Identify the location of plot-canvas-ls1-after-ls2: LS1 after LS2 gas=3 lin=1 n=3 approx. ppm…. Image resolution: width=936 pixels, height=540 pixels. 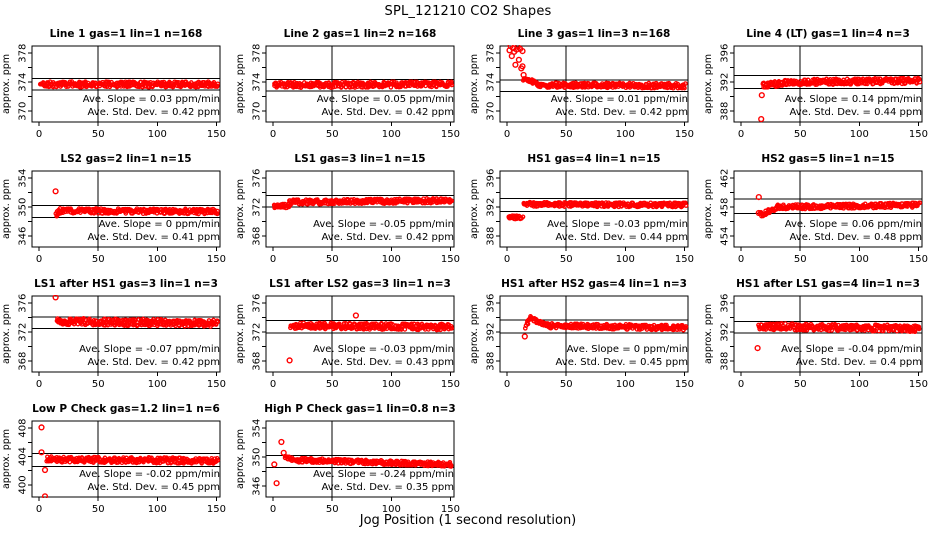
(347, 334).